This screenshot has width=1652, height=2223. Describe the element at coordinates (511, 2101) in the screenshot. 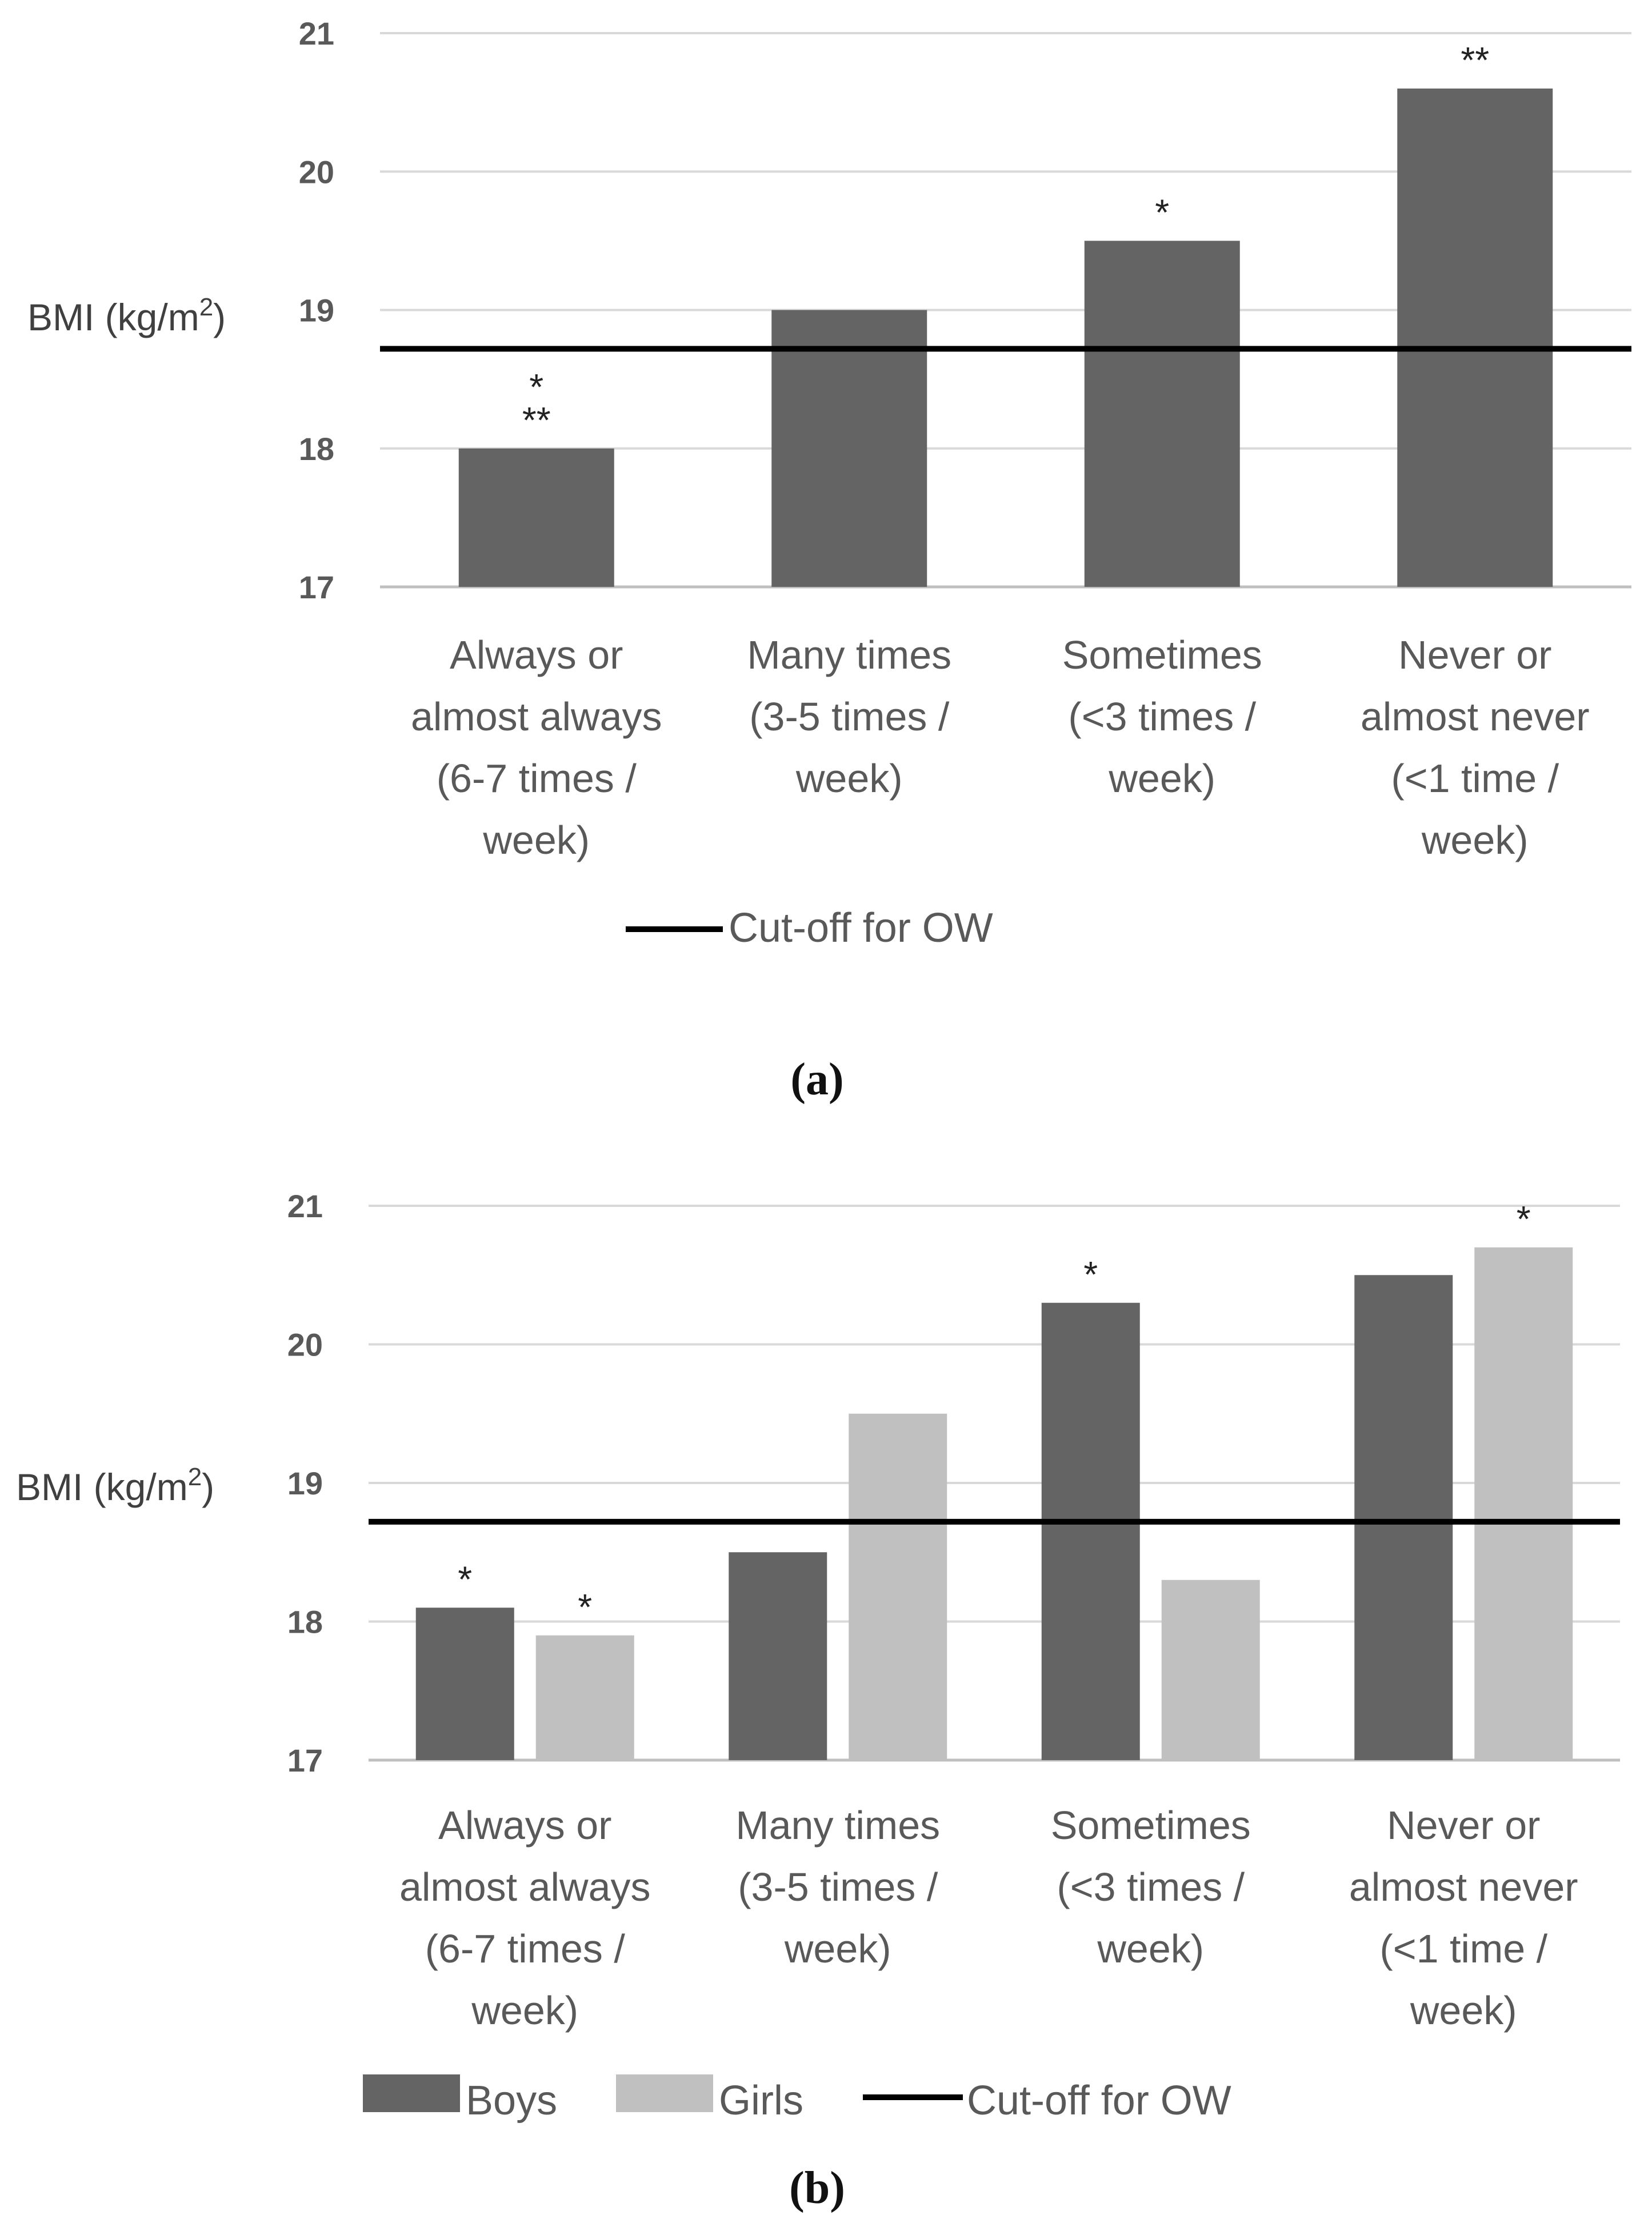

I see `legend-boys-label: Boys` at that location.